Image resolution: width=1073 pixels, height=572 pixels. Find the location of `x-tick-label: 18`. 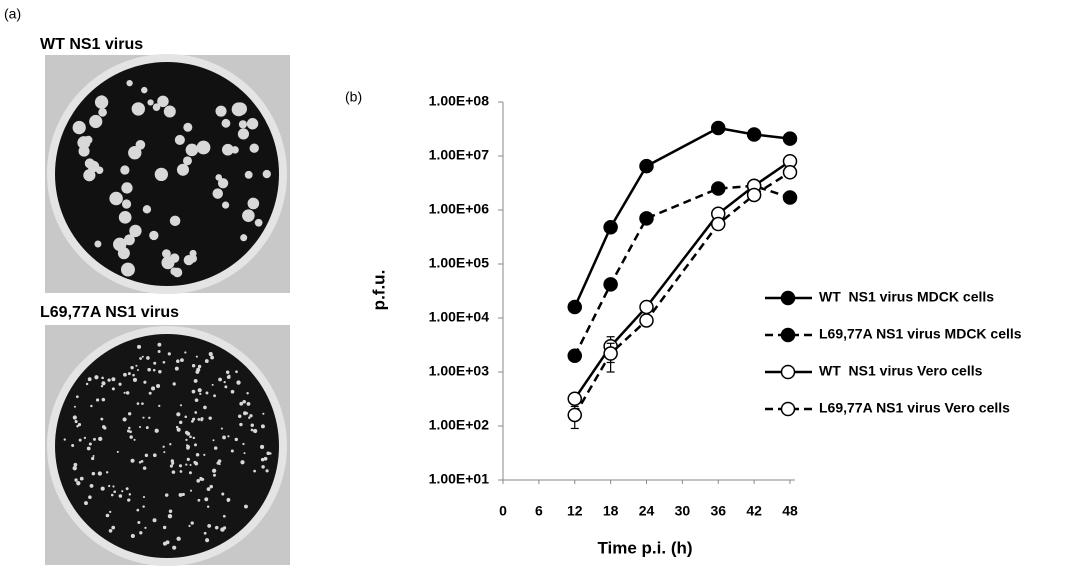

x-tick-label: 18 is located at coordinates (611, 511).